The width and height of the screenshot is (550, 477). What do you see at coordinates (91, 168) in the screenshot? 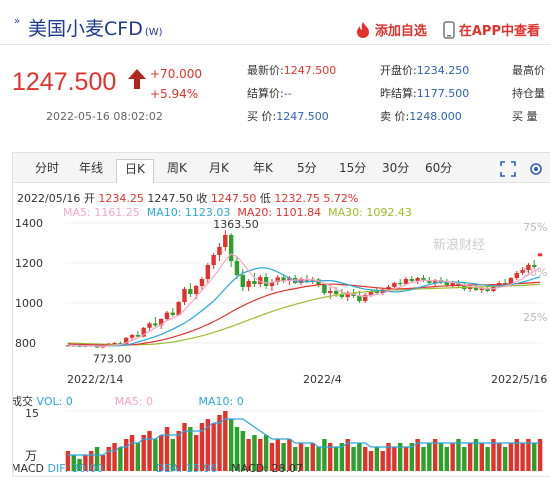
I see `tab-year-line: 年线` at bounding box center [91, 168].